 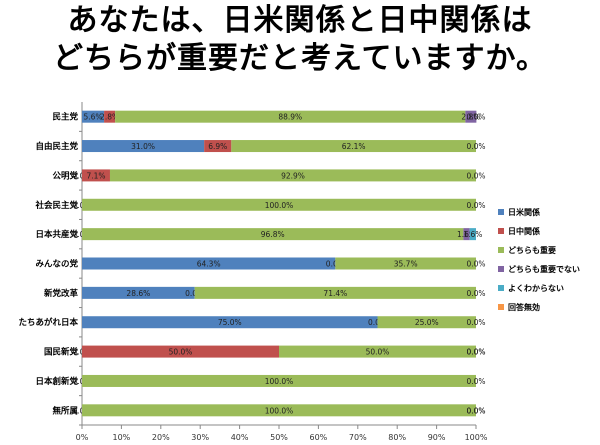 What do you see at coordinates (48, 322) in the screenshot?
I see `category-label: たちあがれ日本` at bounding box center [48, 322].